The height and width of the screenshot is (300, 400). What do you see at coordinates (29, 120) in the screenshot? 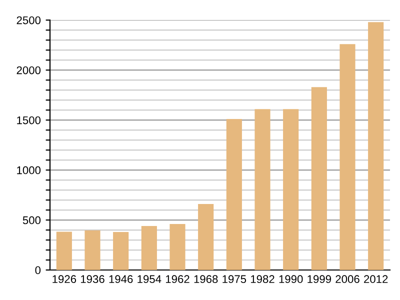
I see `y-tick-label: 1500` at bounding box center [29, 120].